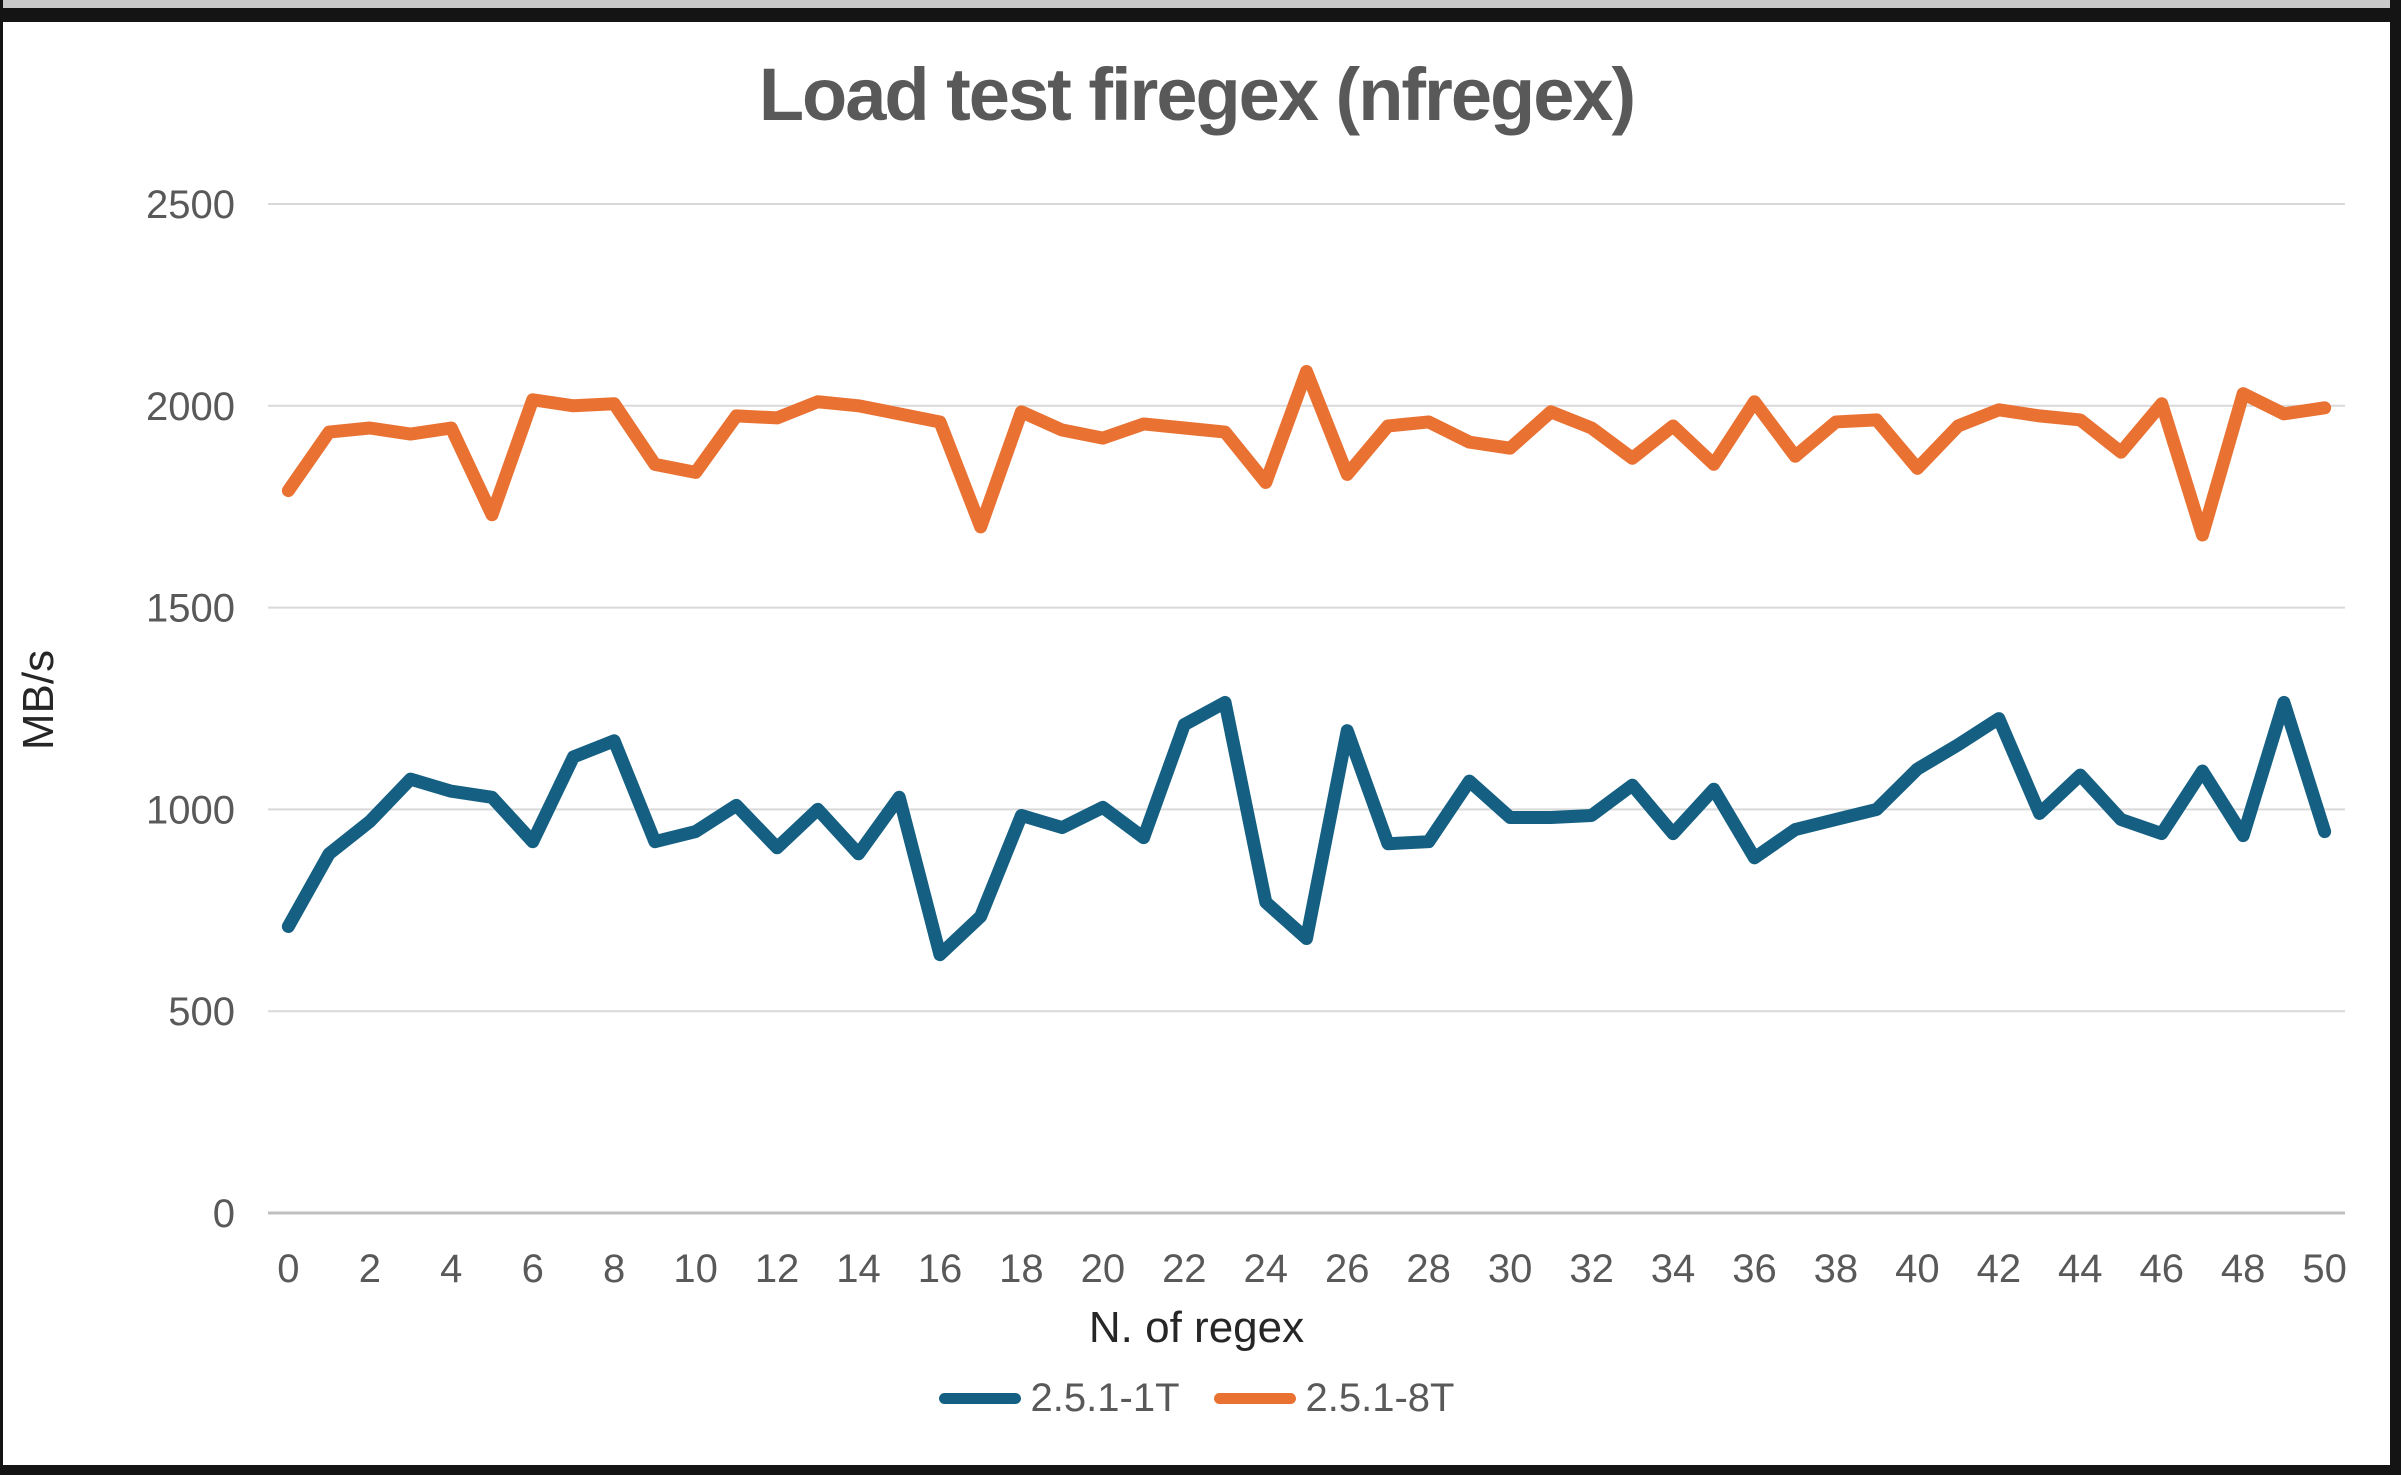  What do you see at coordinates (1673, 1269) in the screenshot?
I see `x-tick-label-34: 34` at bounding box center [1673, 1269].